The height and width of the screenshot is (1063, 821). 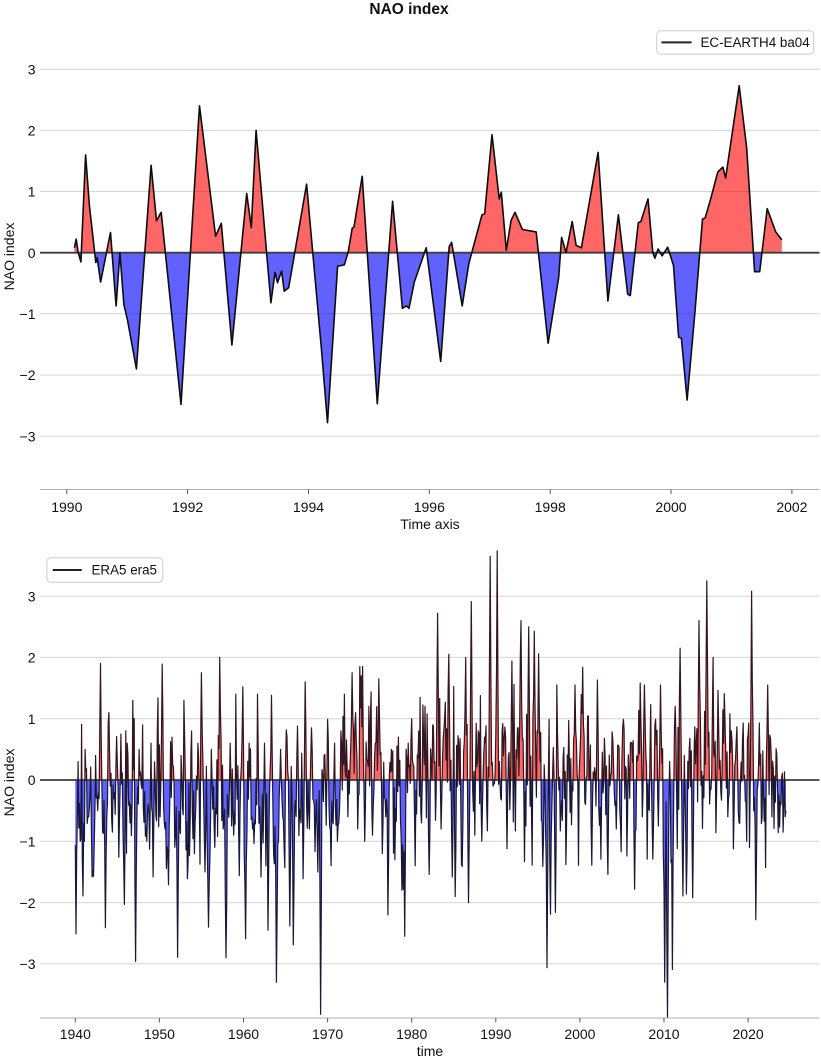 I want to click on svg-text: 1998, so click(x=550, y=507).